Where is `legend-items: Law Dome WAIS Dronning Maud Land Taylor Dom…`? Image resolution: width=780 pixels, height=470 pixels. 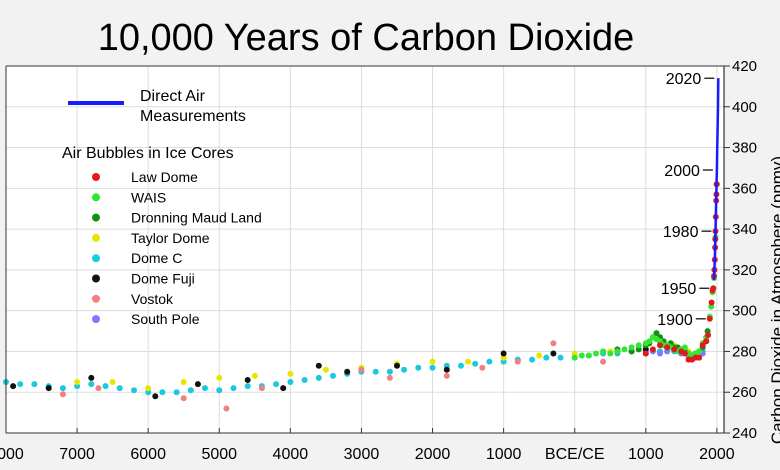 legend-items: Law Dome WAIS Dronning Maud Land Taylor Dom… is located at coordinates (177, 248).